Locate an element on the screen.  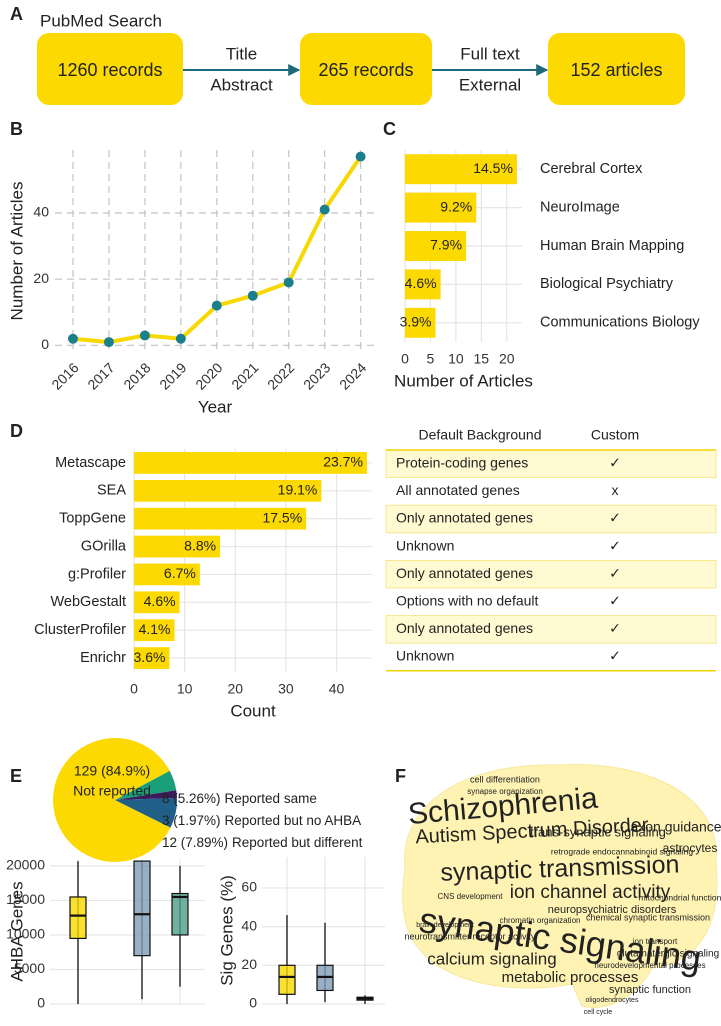
table-header: Custom is located at coordinates (615, 435).